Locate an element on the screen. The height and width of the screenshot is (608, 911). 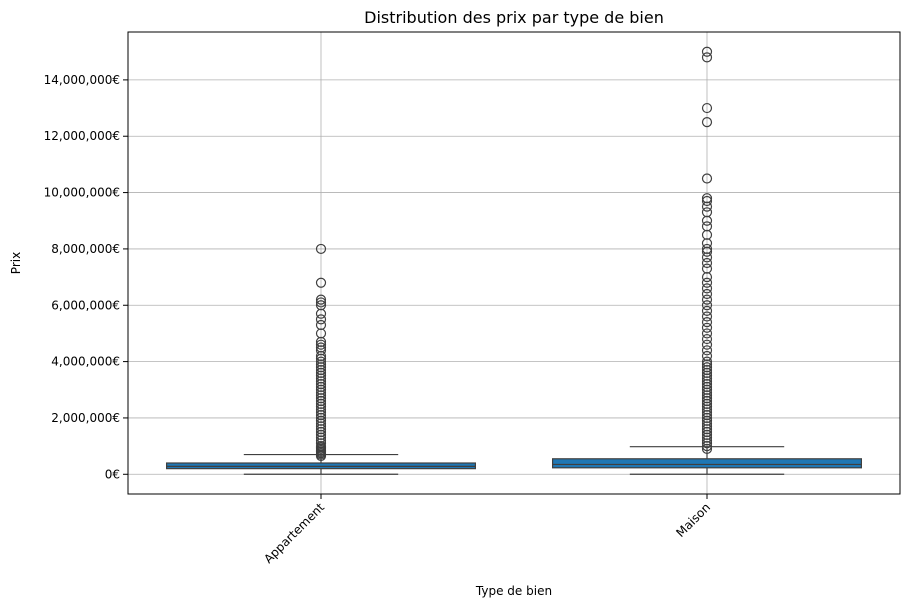
chart-title: Distribution des prix par type de bien is located at coordinates (514, 17).